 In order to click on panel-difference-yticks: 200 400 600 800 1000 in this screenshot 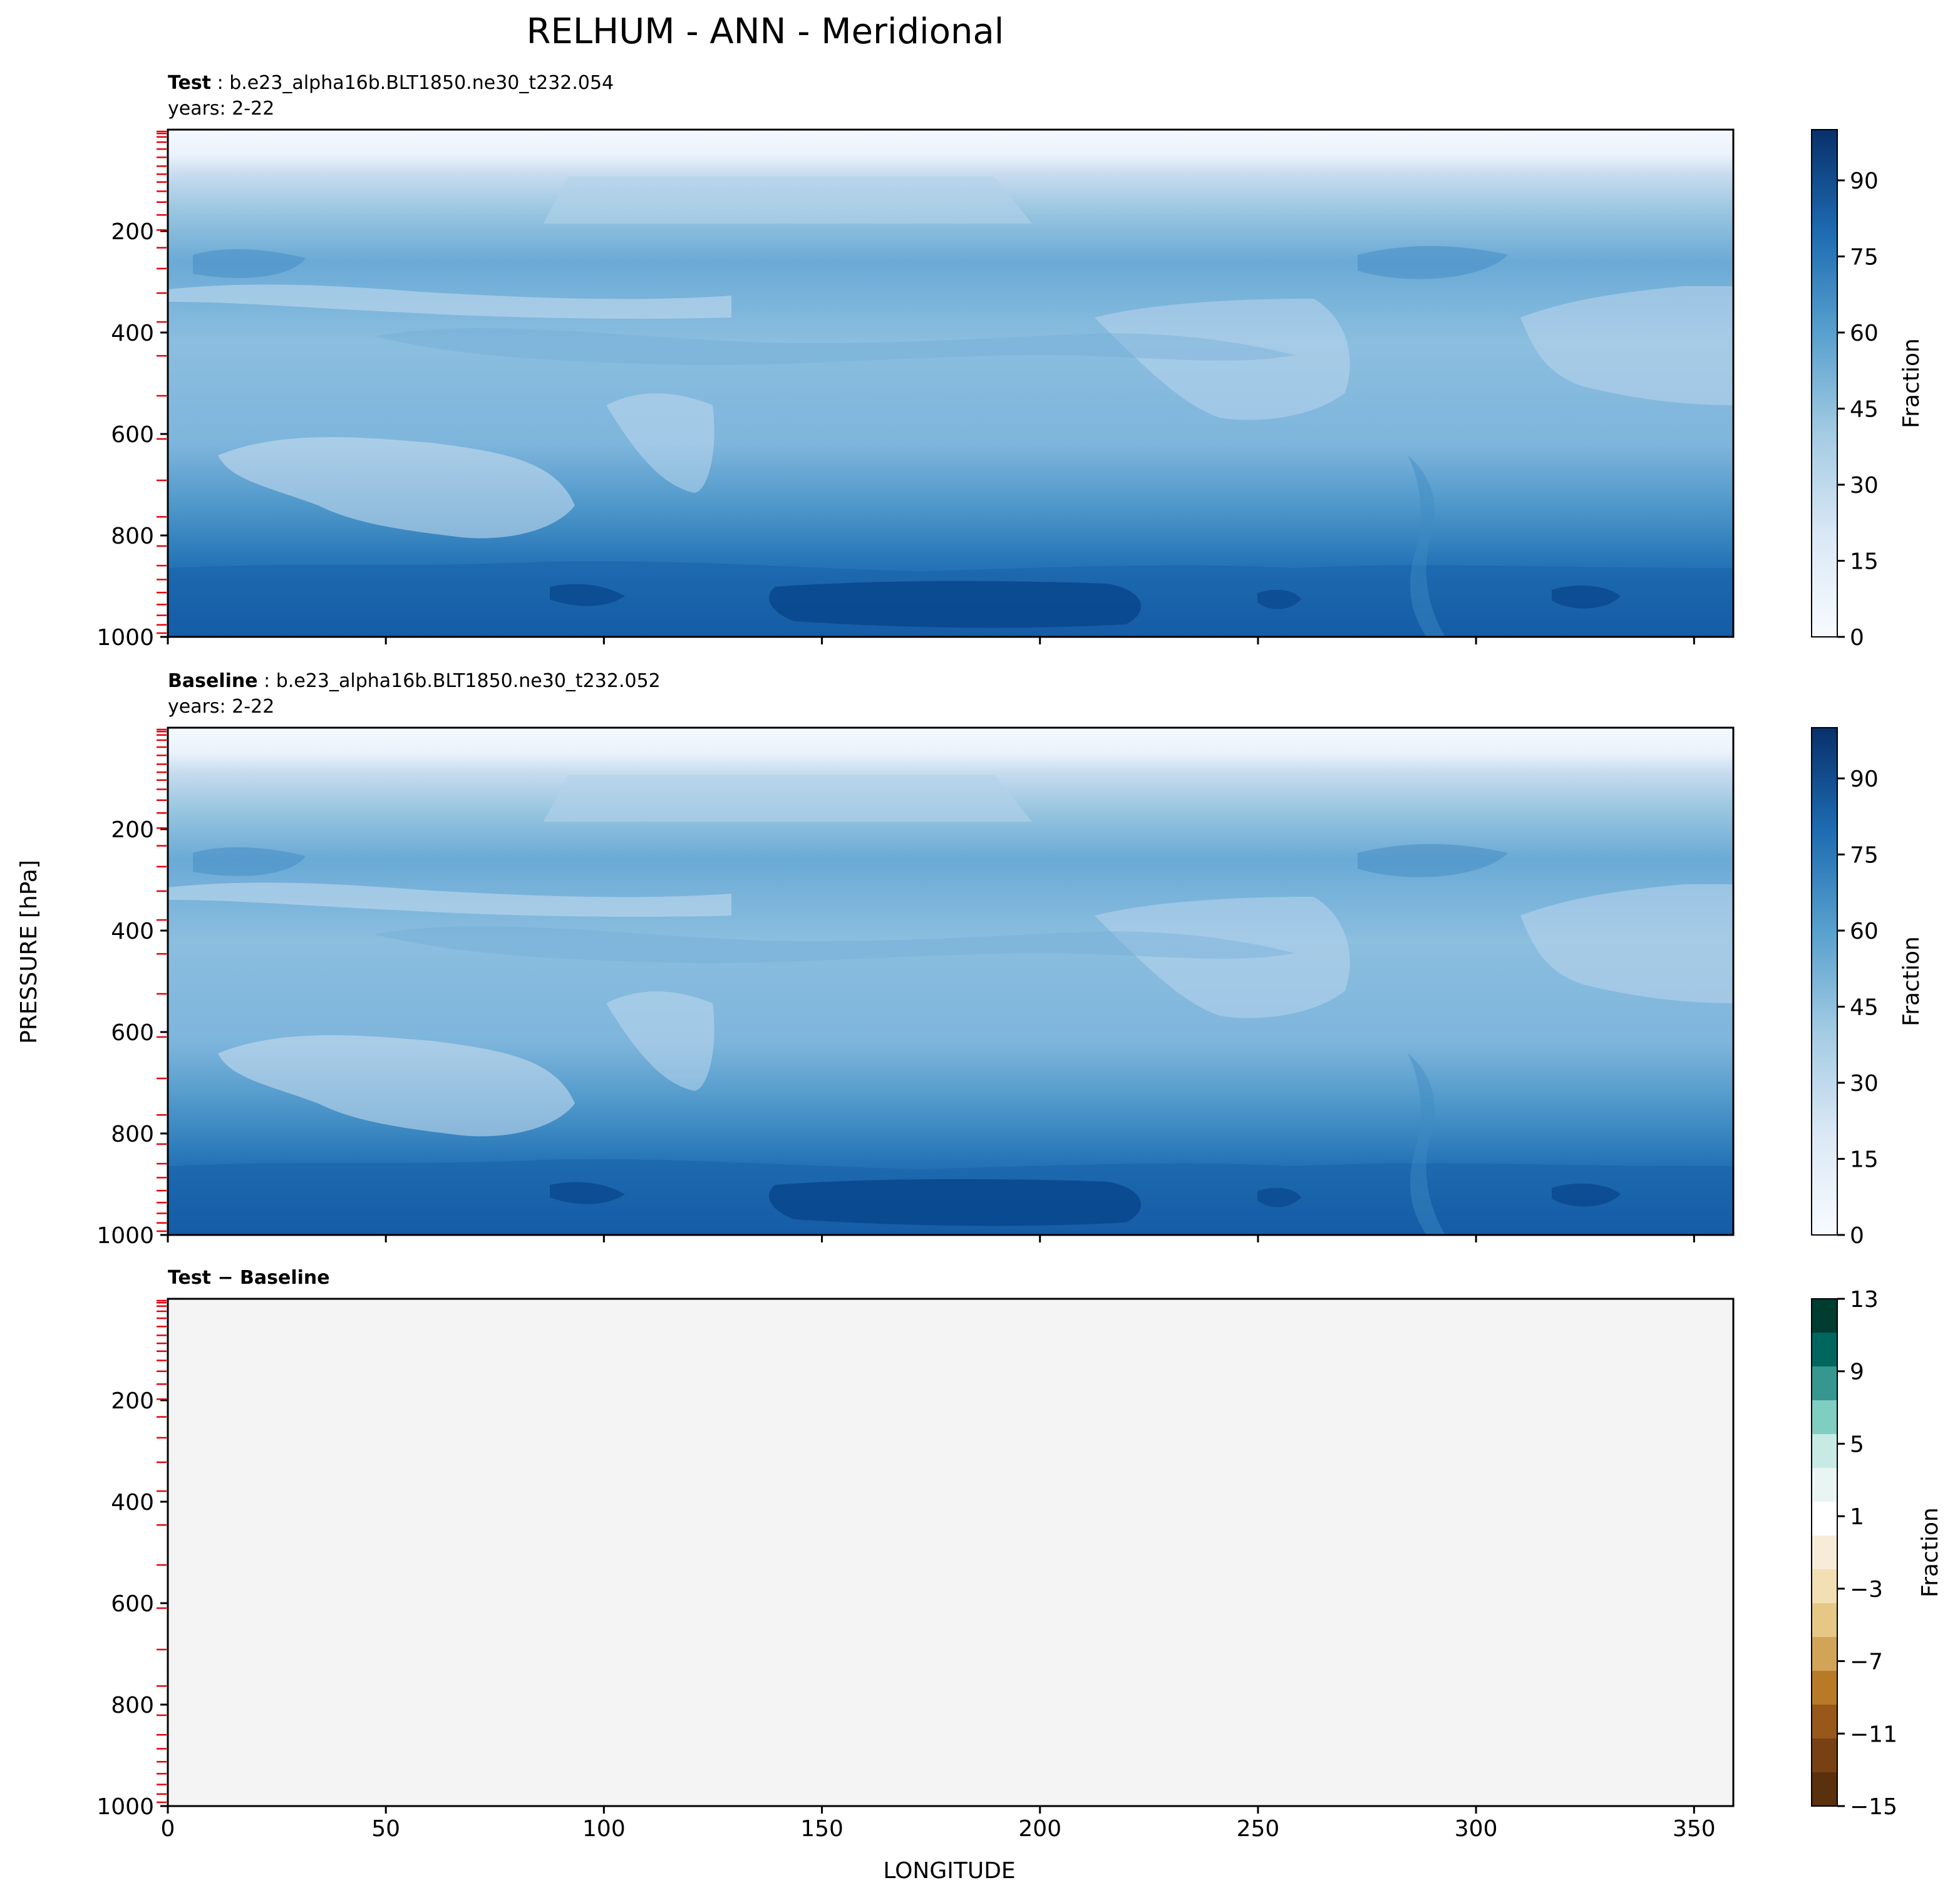, I will do `click(132, 1604)`.